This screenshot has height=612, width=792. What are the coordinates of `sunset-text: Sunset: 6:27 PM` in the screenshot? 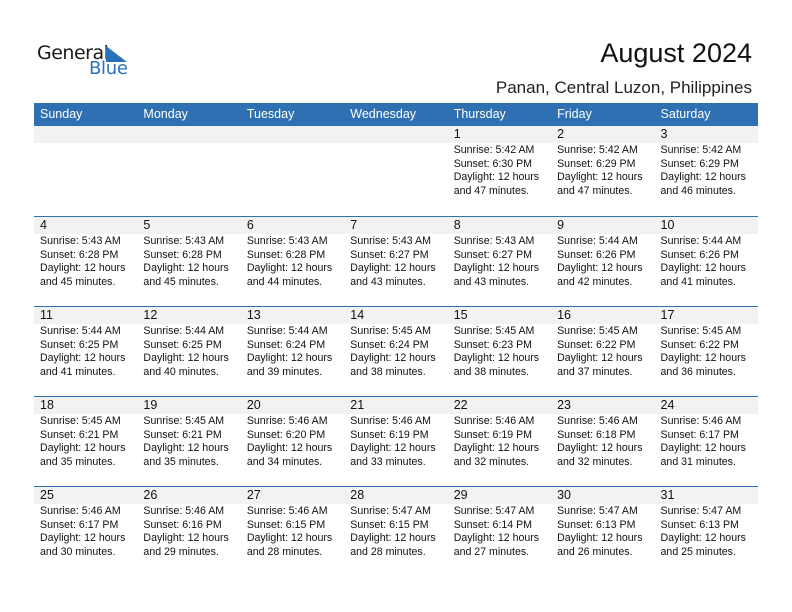 It's located at (493, 254).